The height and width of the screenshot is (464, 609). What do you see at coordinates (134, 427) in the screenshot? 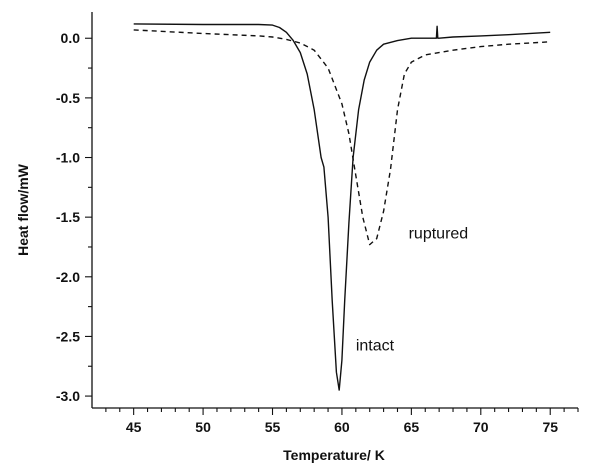
I see `x-tick-label: 45` at bounding box center [134, 427].